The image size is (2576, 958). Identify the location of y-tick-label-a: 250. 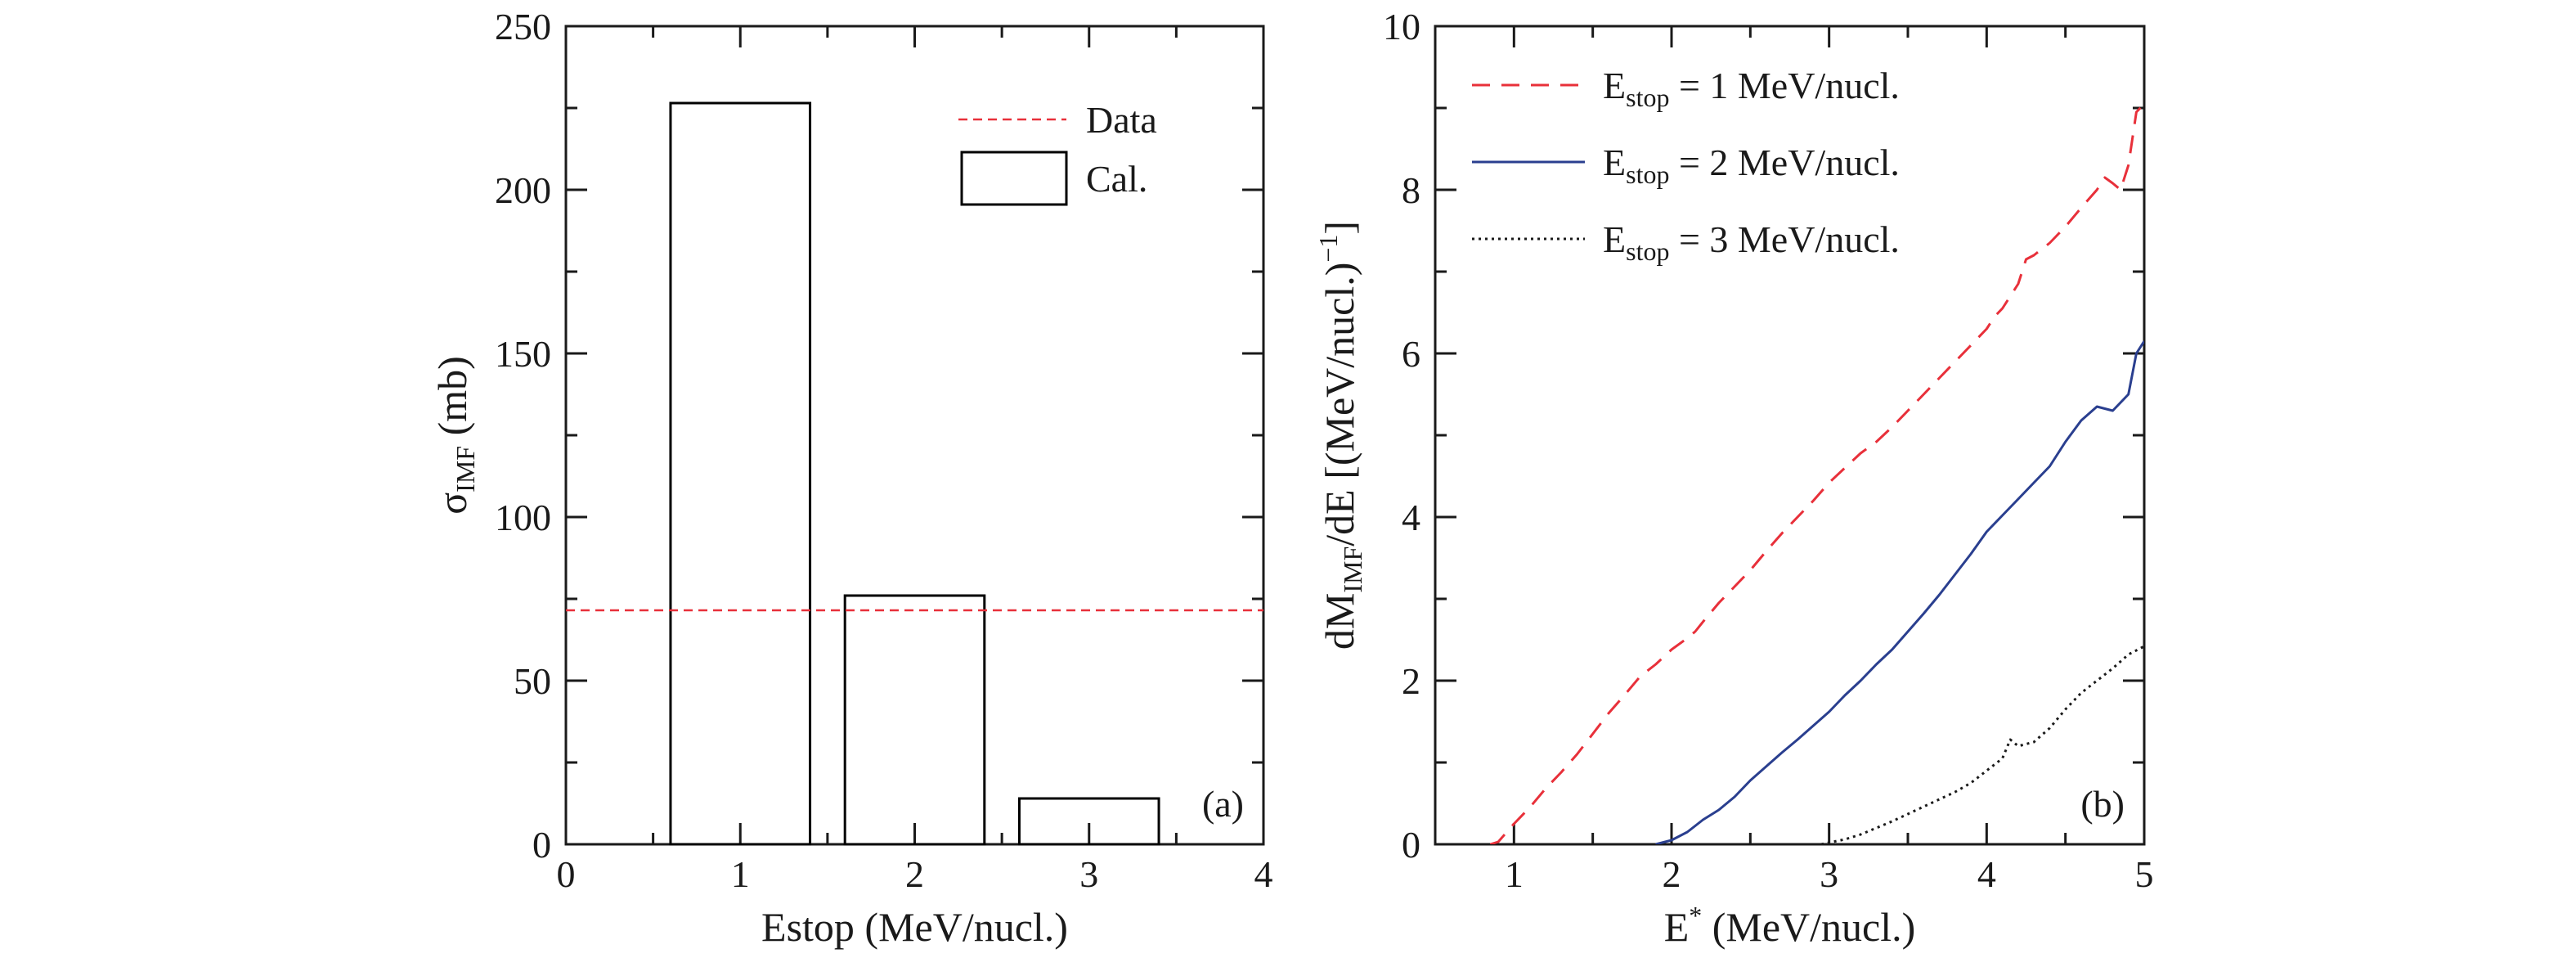
(523, 27).